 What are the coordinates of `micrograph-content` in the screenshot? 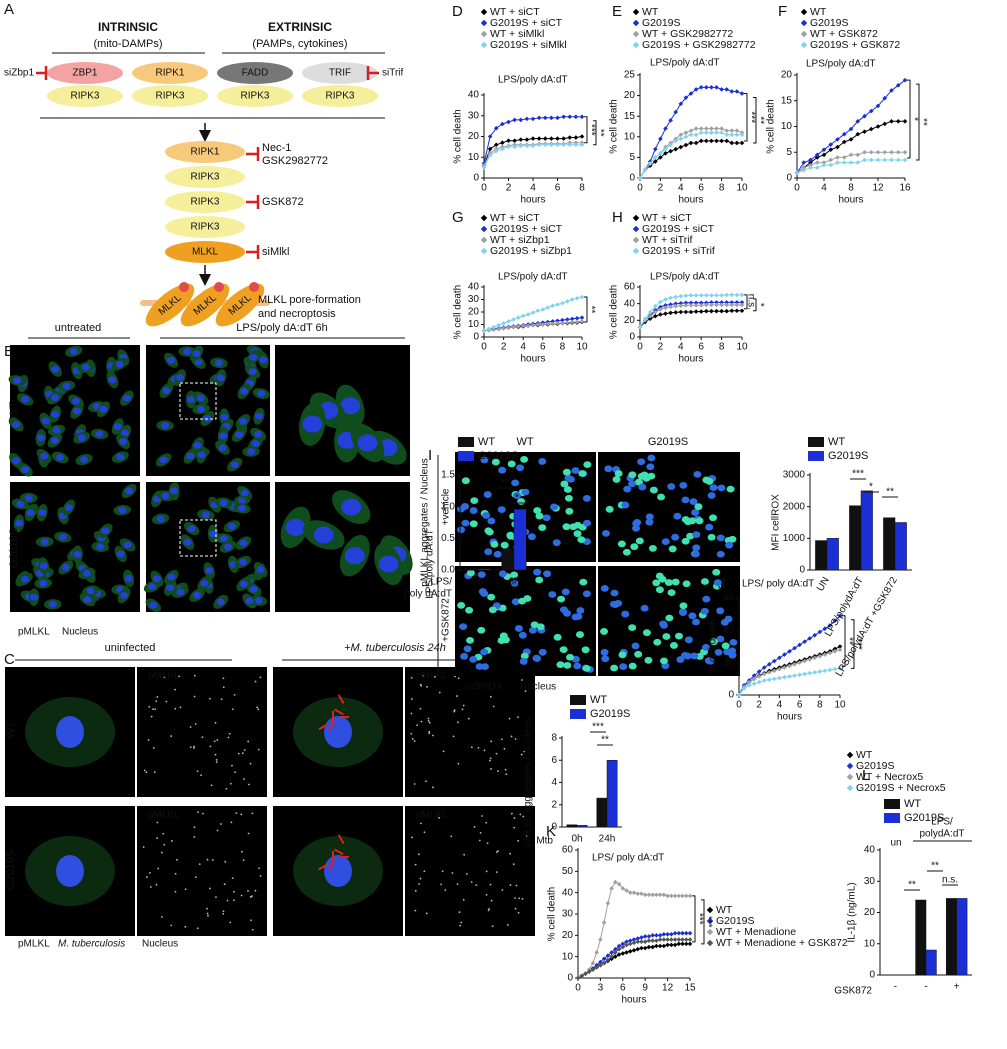 It's located at (525, 620).